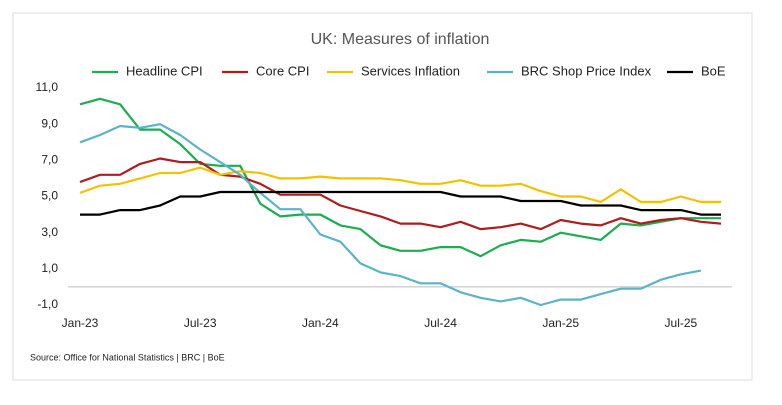 This screenshot has width=782, height=405. What do you see at coordinates (200, 323) in the screenshot?
I see `x-tick-label: Jul-23` at bounding box center [200, 323].